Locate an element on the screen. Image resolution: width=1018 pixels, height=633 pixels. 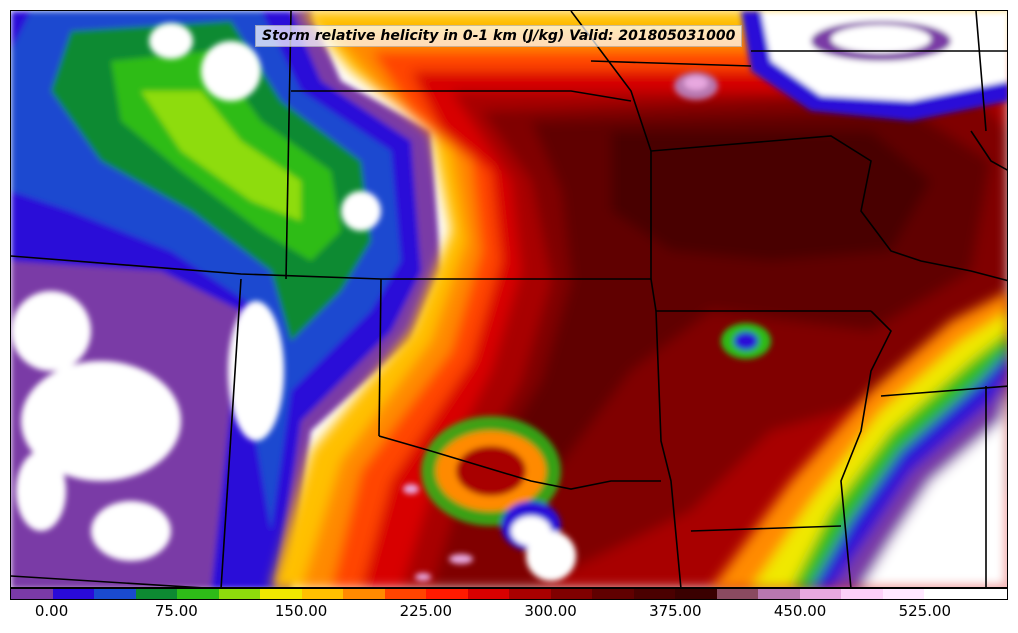
colorbar is located at coordinates (509, 594).